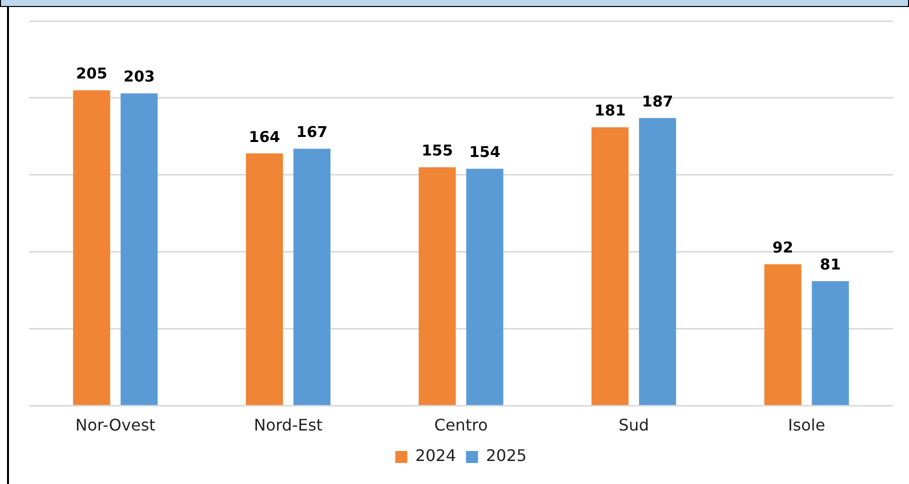 This screenshot has width=909, height=484. I want to click on data-label: 155, so click(437, 151).